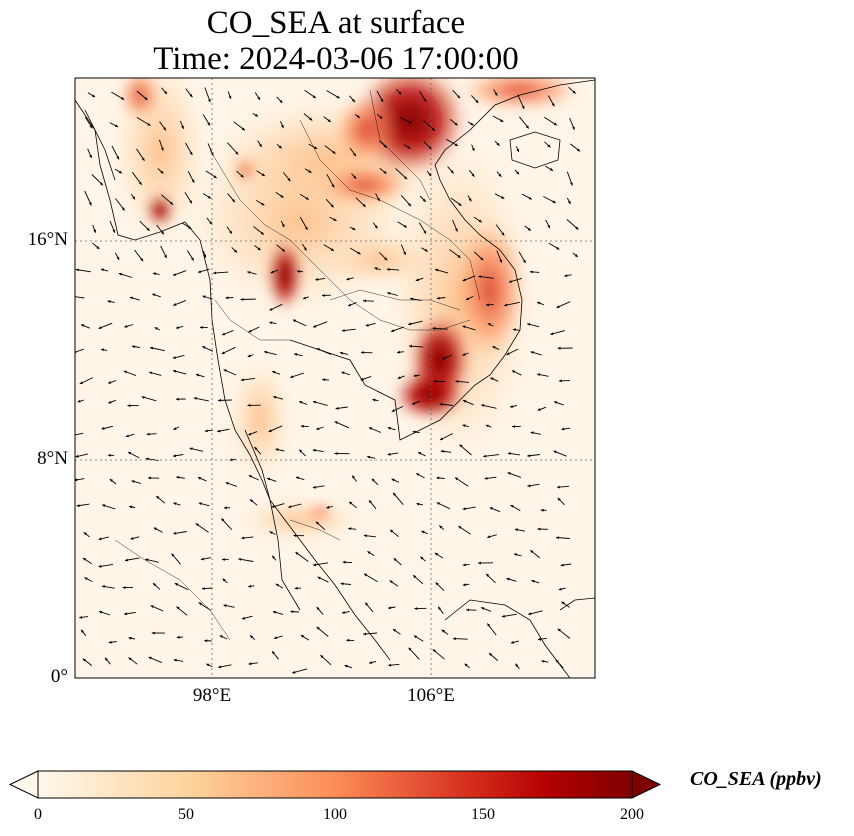 The height and width of the screenshot is (836, 854). I want to click on colorbar-tick-0: 0, so click(38, 814).